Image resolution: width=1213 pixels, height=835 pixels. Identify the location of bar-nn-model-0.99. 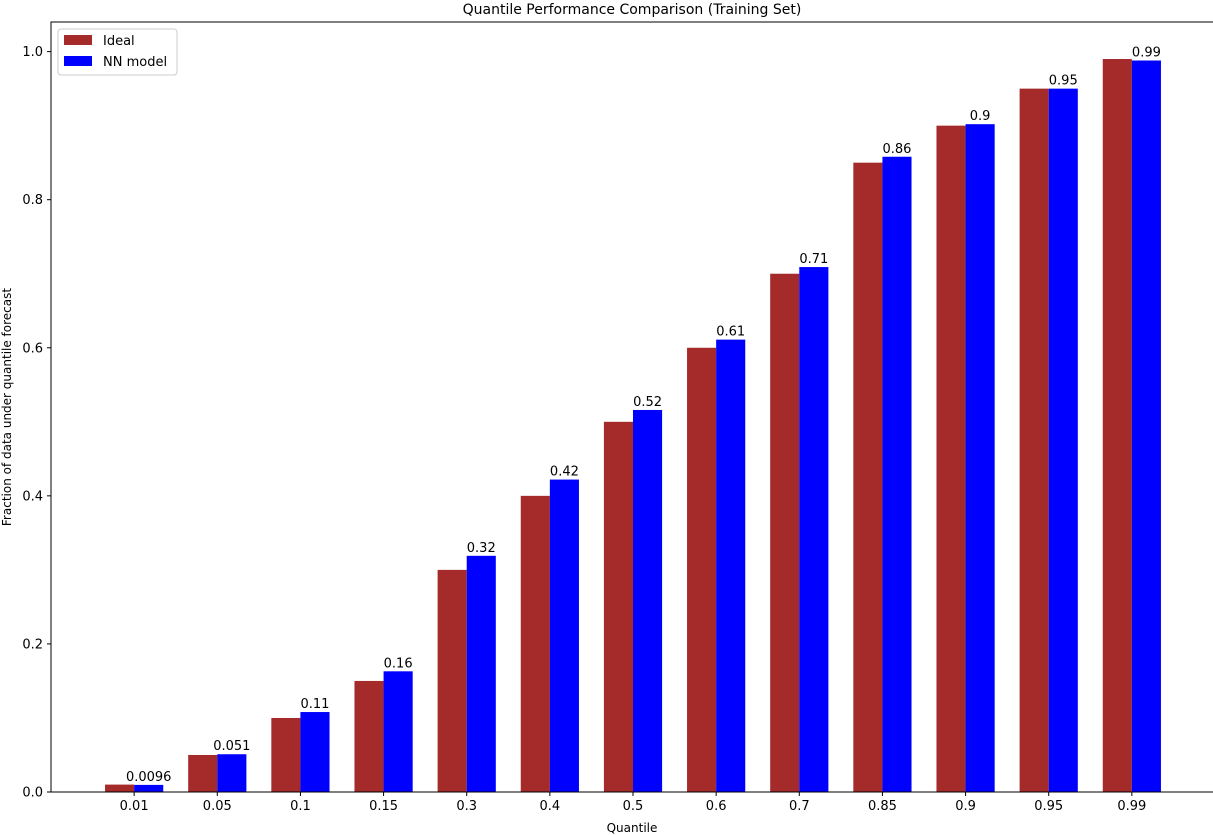
(1146, 426).